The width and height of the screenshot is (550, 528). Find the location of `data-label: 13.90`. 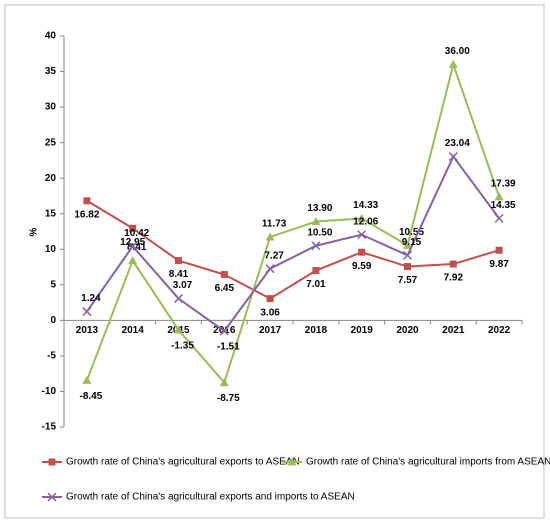

data-label: 13.90 is located at coordinates (319, 208).